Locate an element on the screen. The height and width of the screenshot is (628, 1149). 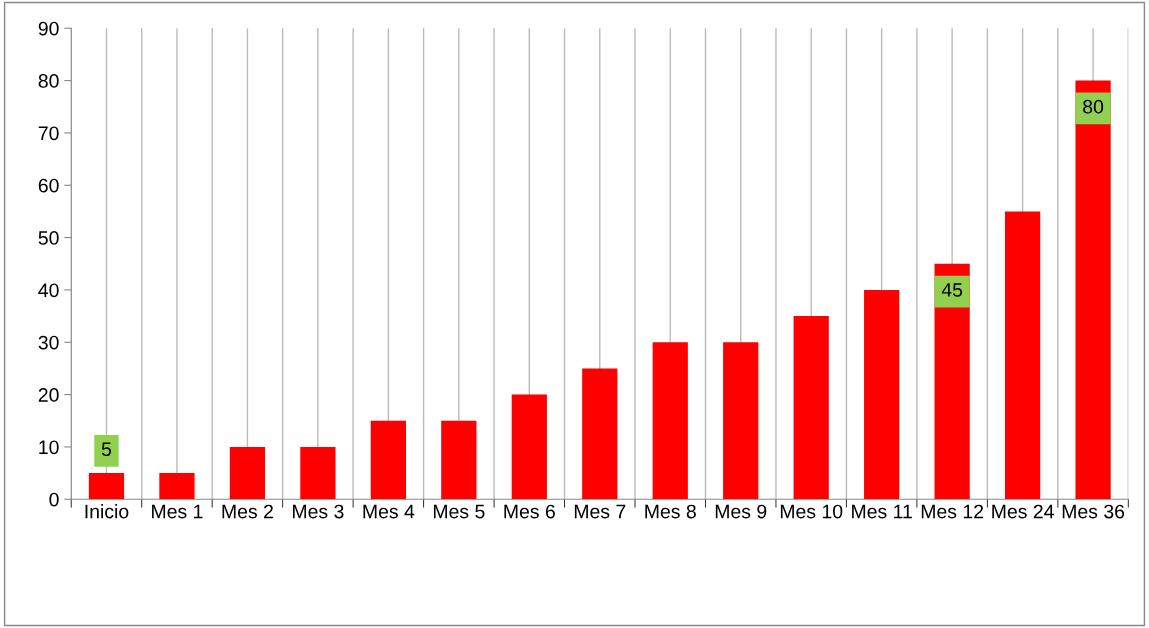
x-tick-label: Mes 24 is located at coordinates (1023, 511).